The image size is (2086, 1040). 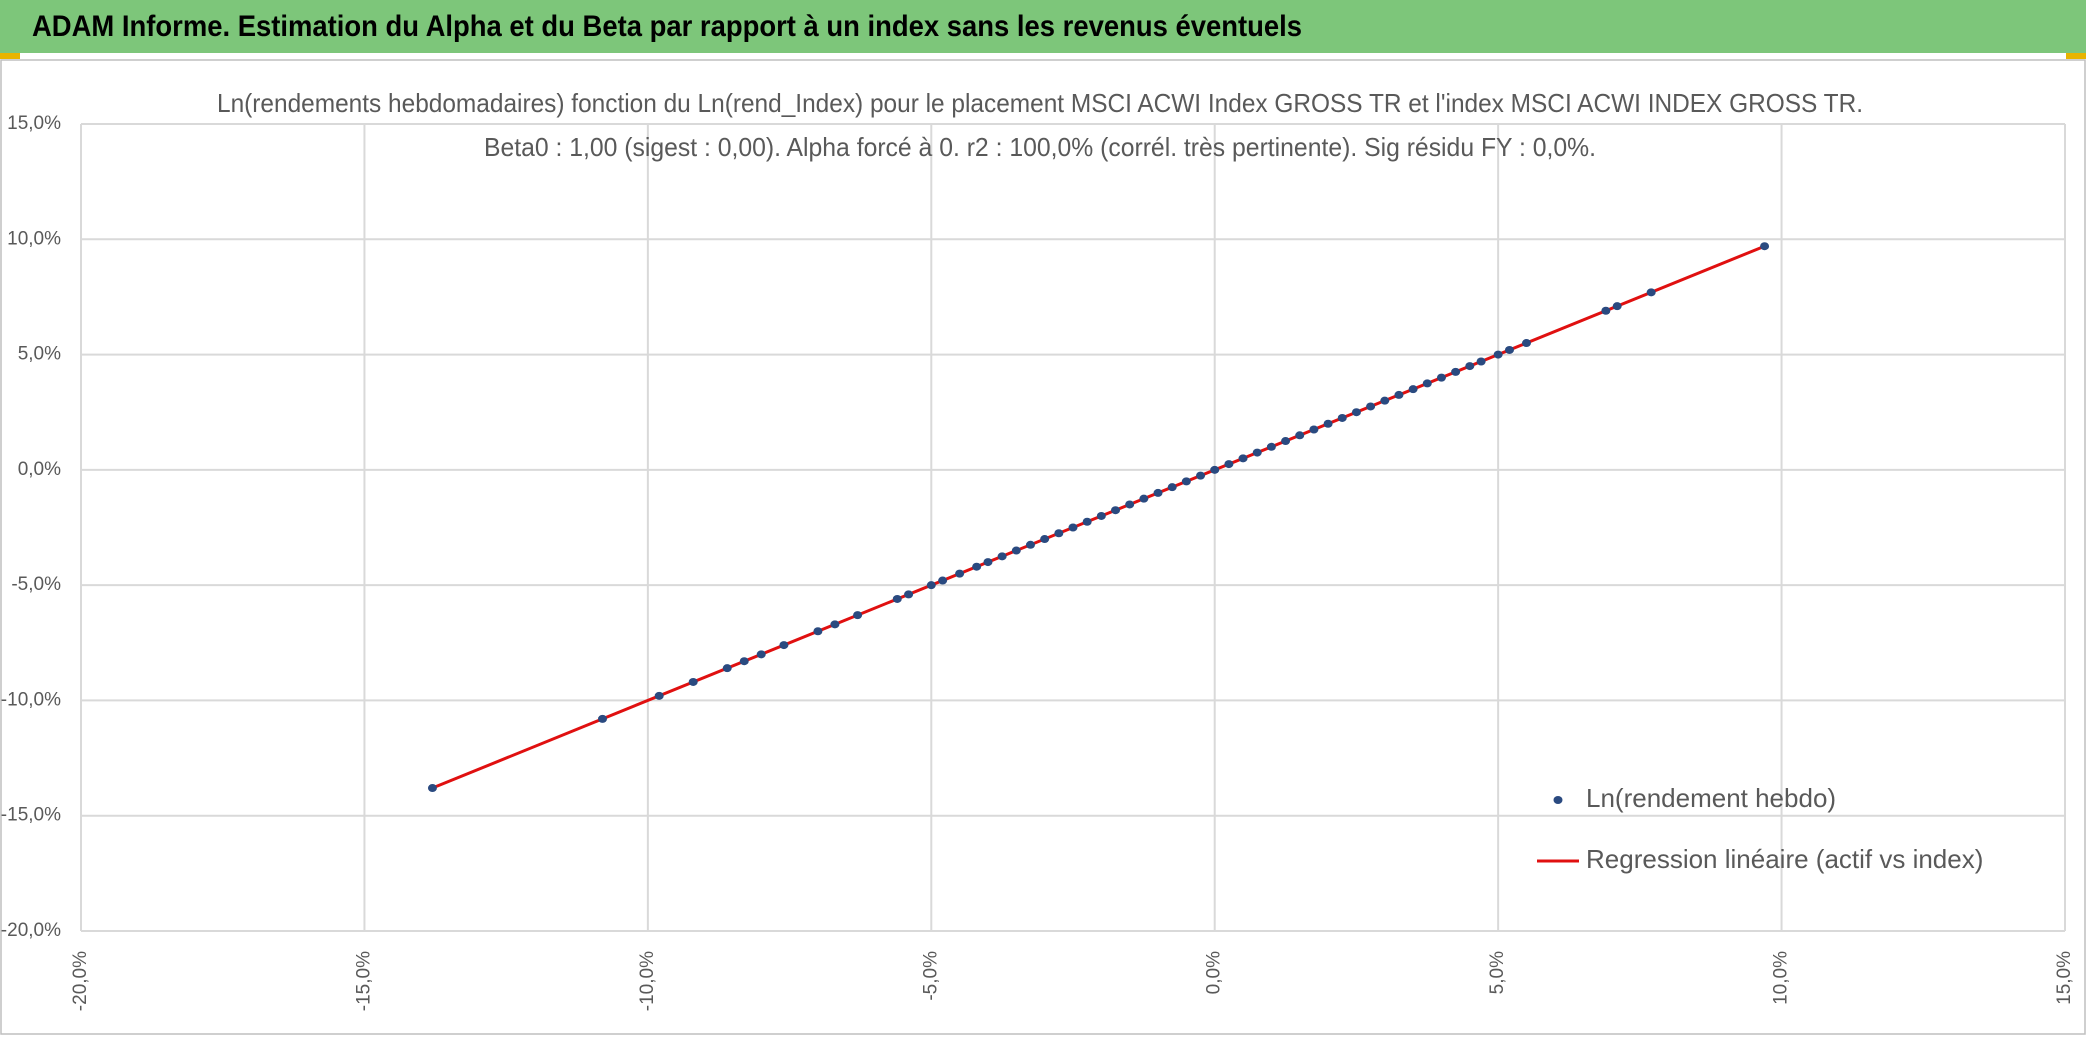 What do you see at coordinates (1711, 798) in the screenshot?
I see `legend-label: Ln(rendement hebdo)` at bounding box center [1711, 798].